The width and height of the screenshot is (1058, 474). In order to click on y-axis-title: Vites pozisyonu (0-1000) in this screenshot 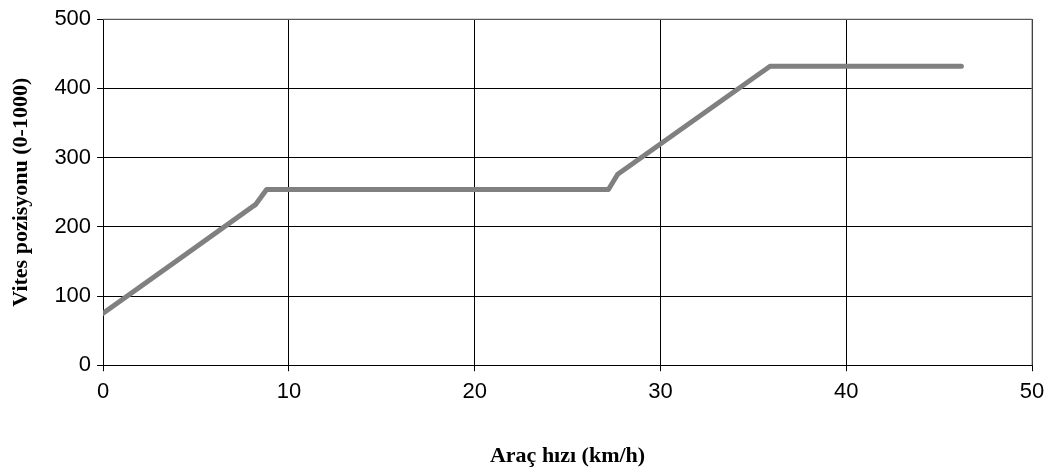, I will do `click(19, 192)`.